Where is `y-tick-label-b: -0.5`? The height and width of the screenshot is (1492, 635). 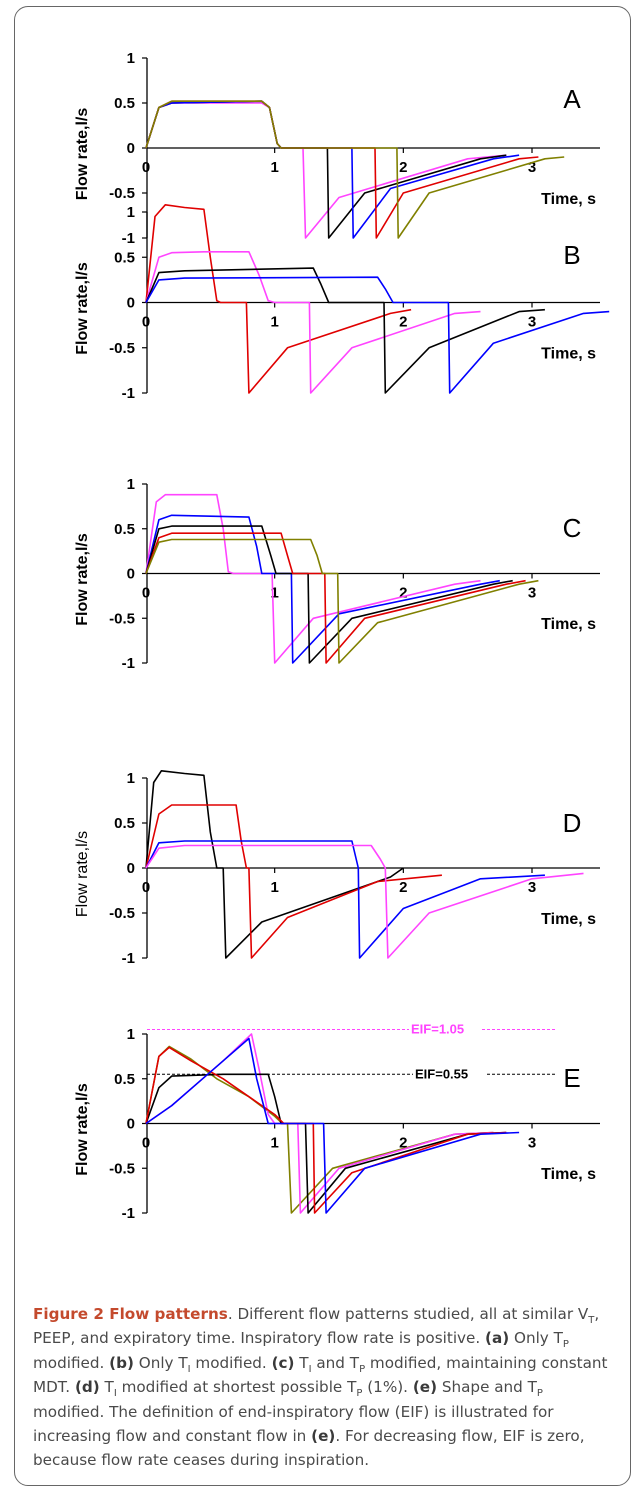 y-tick-label-b: -0.5 is located at coordinates (122, 348).